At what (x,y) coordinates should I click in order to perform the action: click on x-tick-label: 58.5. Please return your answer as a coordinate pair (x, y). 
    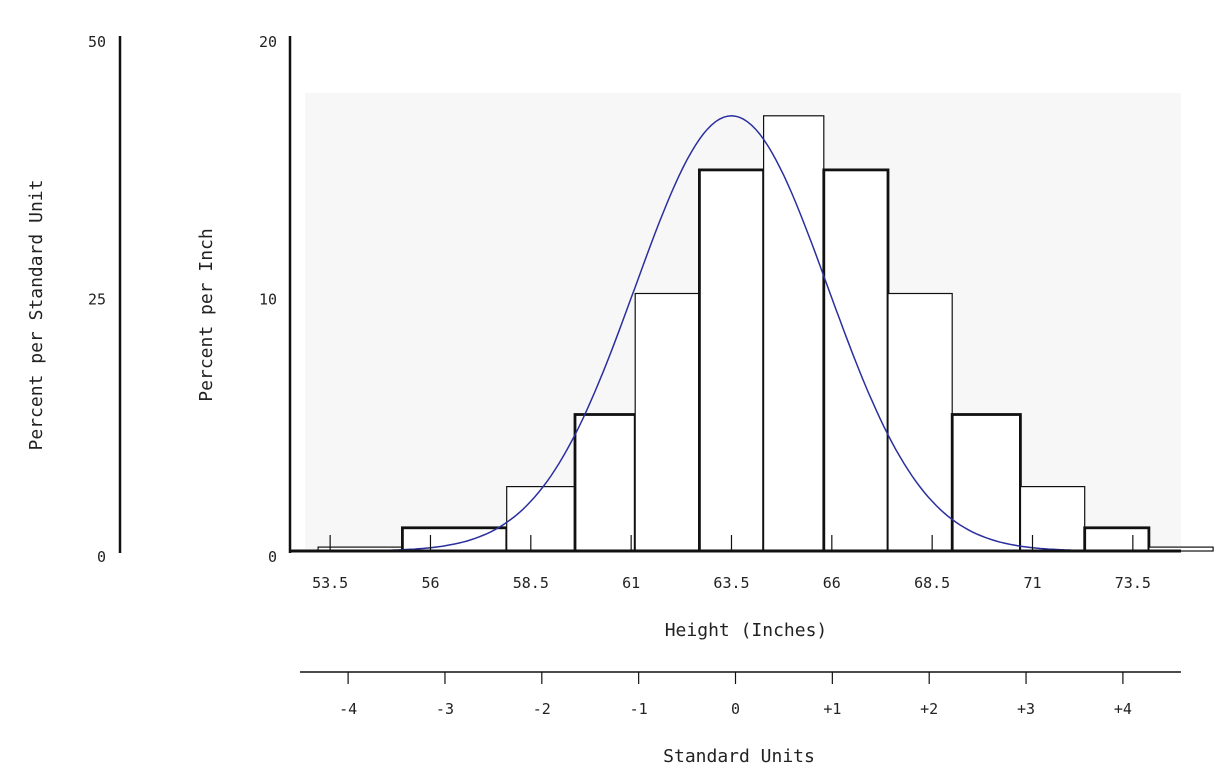
    Looking at the image, I should click on (531, 583).